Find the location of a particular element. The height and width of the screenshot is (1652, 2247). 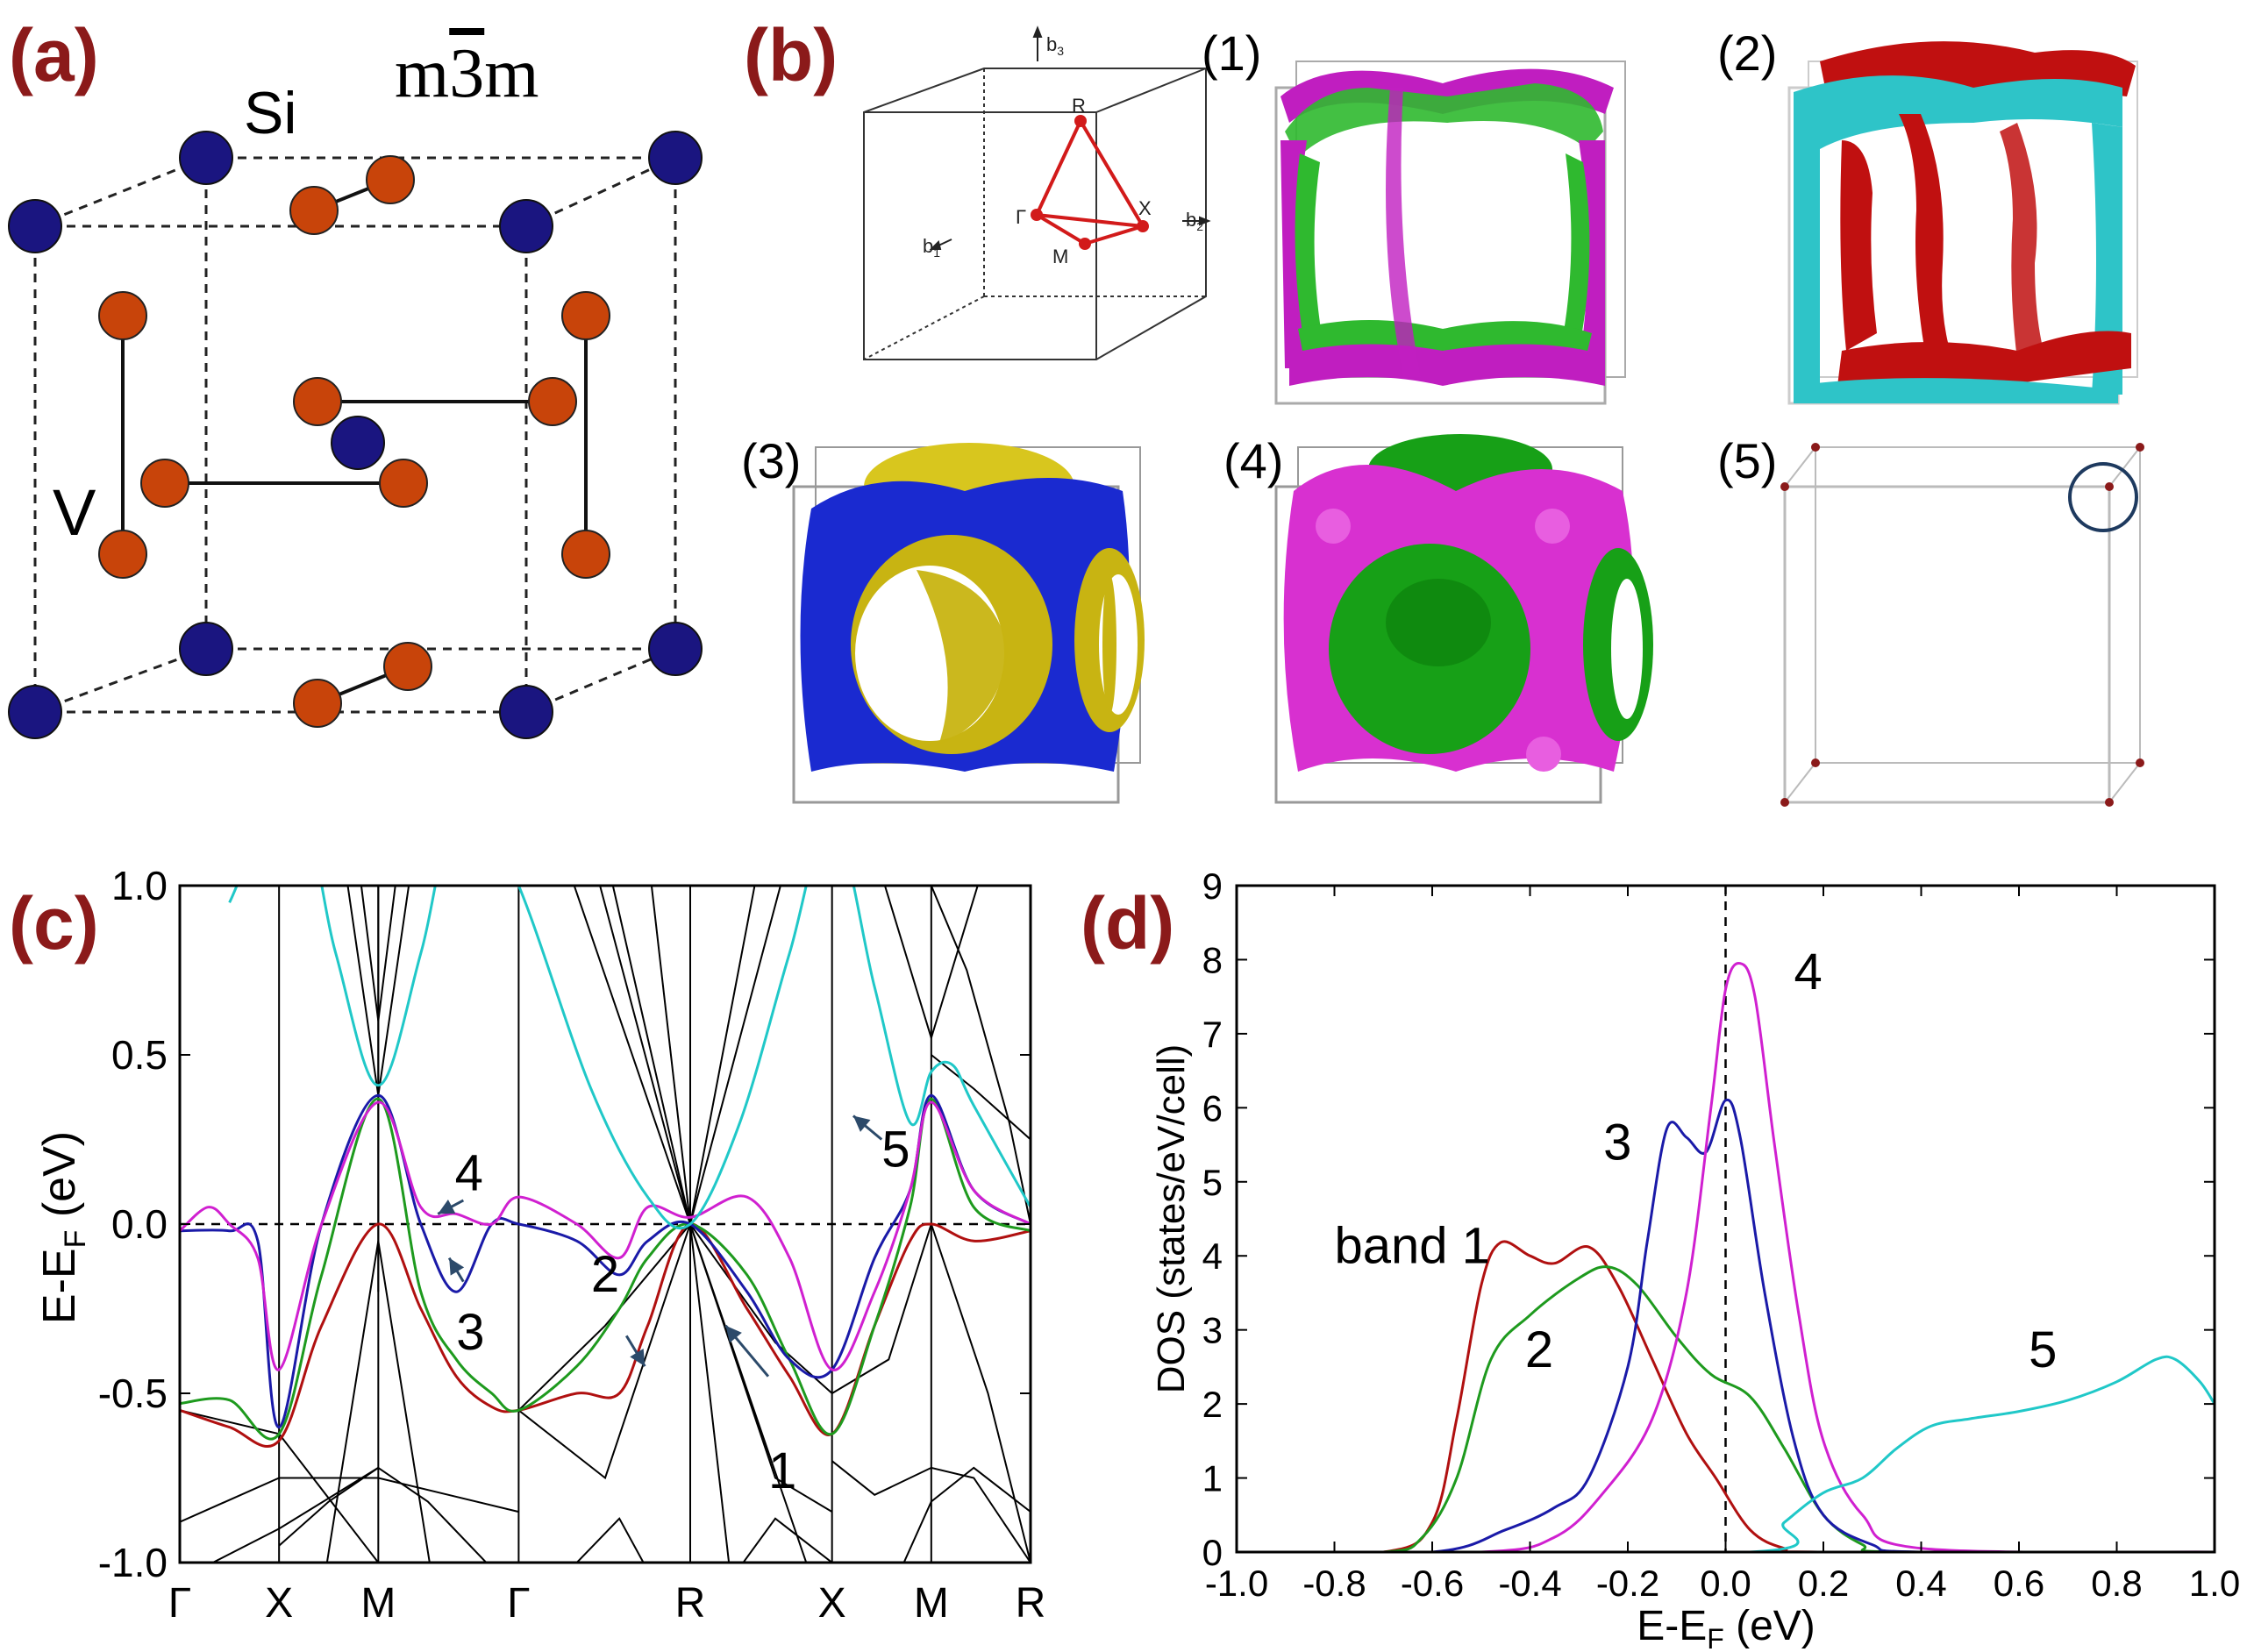

panel-label-a: (a) is located at coordinates (54, 55).